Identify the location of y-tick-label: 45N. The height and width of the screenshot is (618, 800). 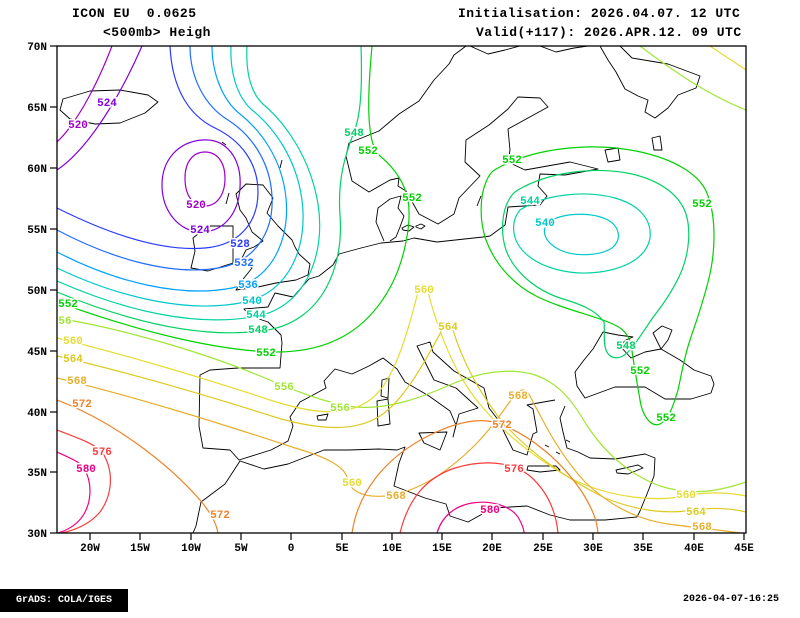
(37, 353).